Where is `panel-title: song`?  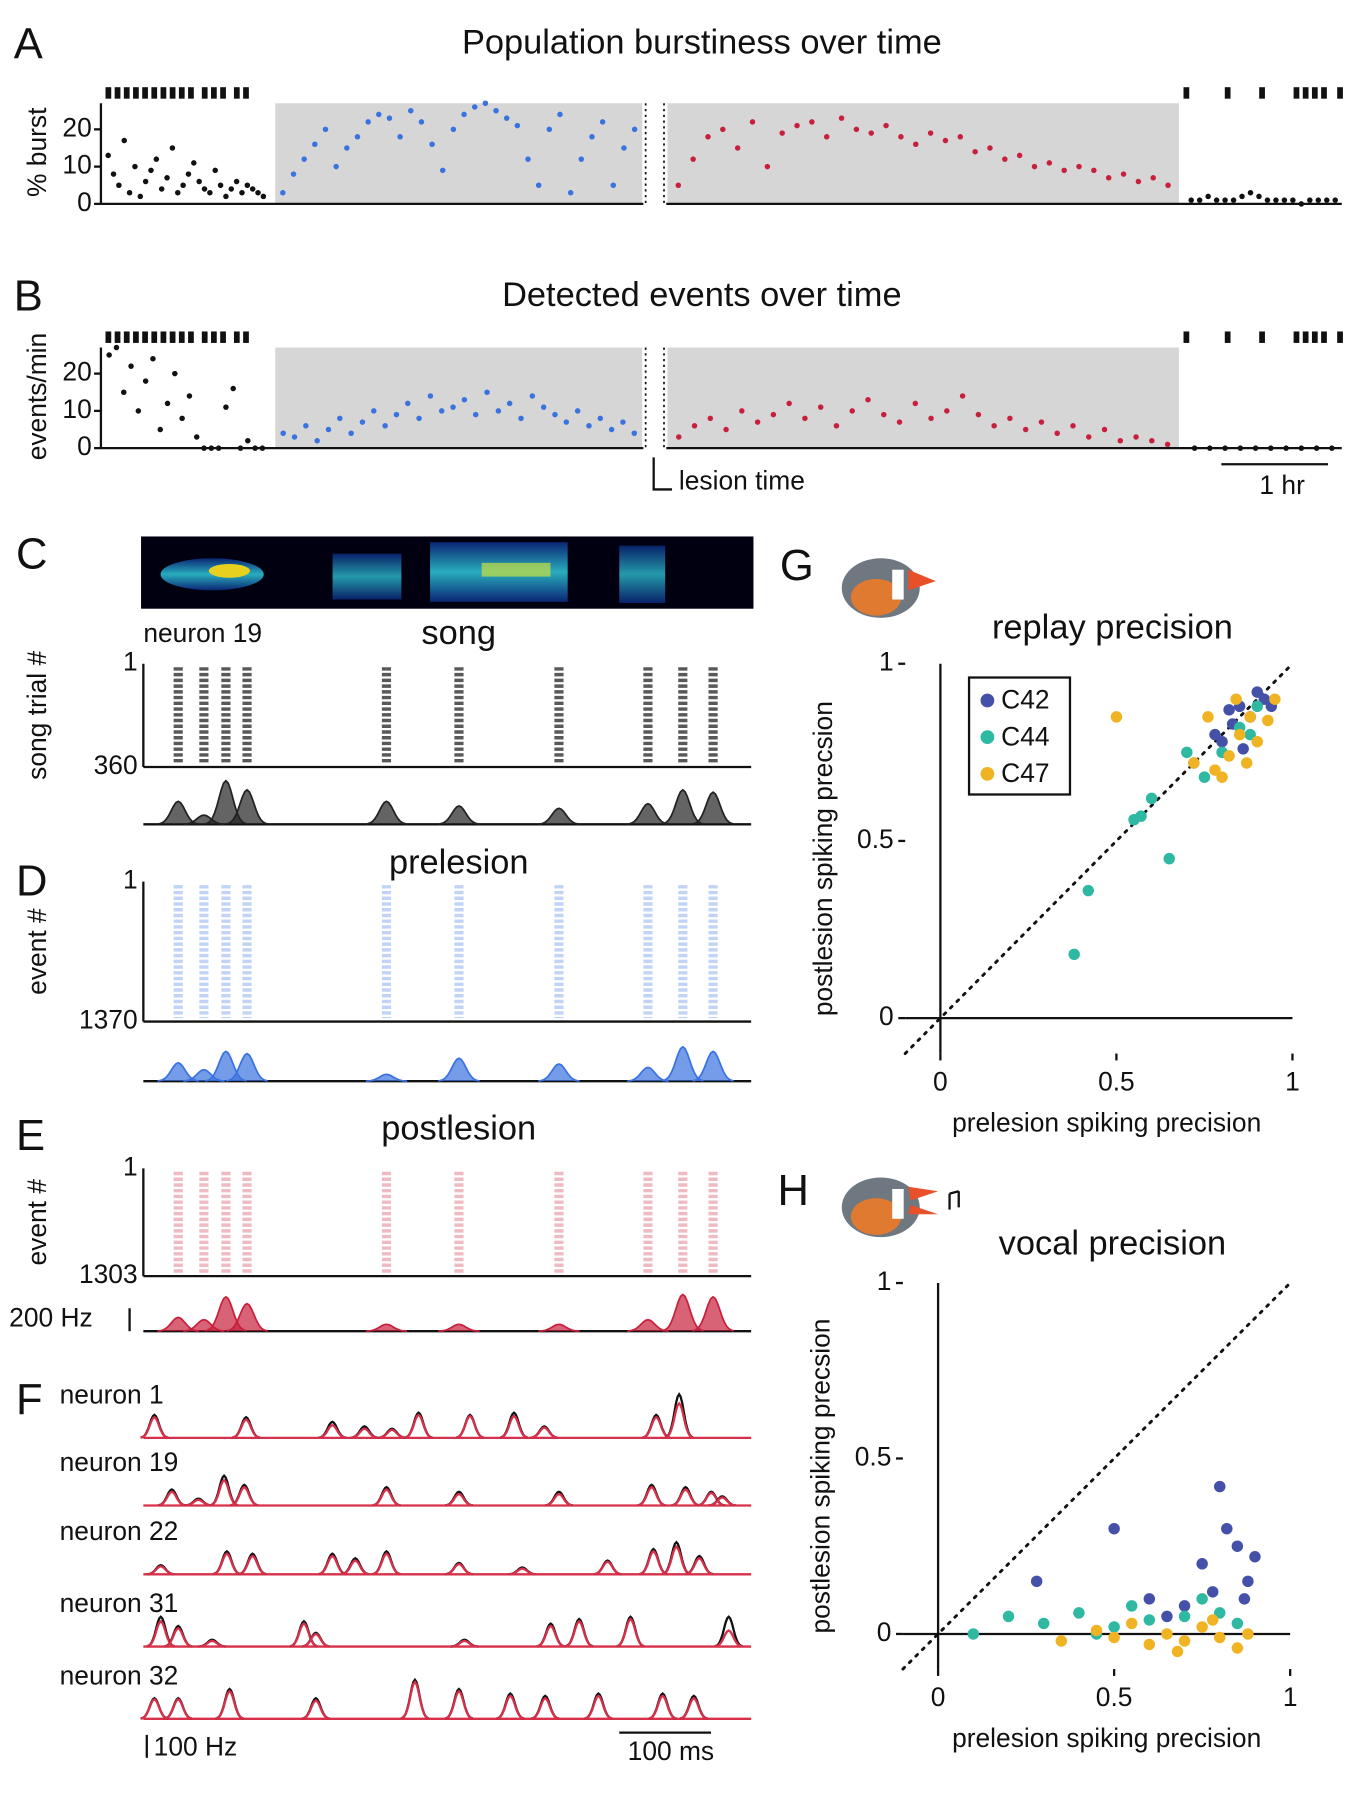
panel-title: song is located at coordinates (458, 633).